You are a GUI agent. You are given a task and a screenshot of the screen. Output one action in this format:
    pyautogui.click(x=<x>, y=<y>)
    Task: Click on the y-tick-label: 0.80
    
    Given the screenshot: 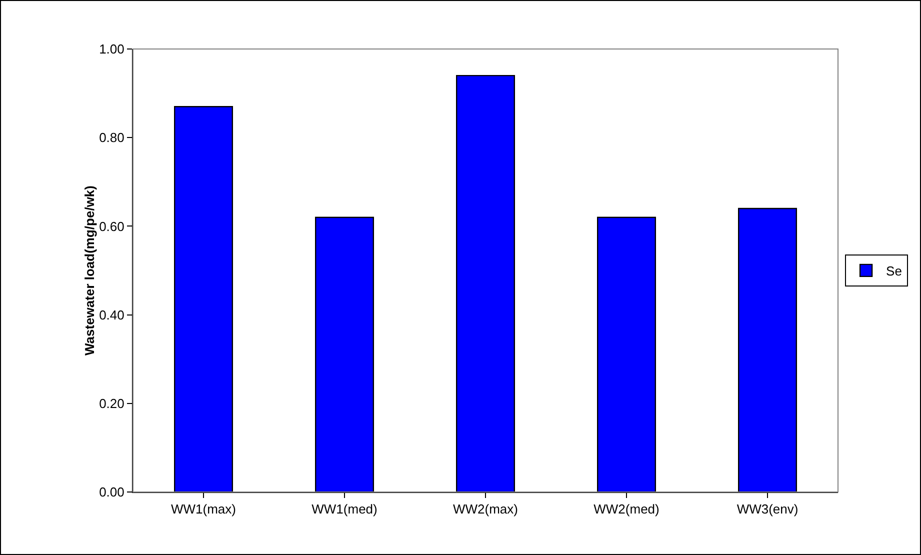 What is the action you would take?
    pyautogui.click(x=111, y=138)
    